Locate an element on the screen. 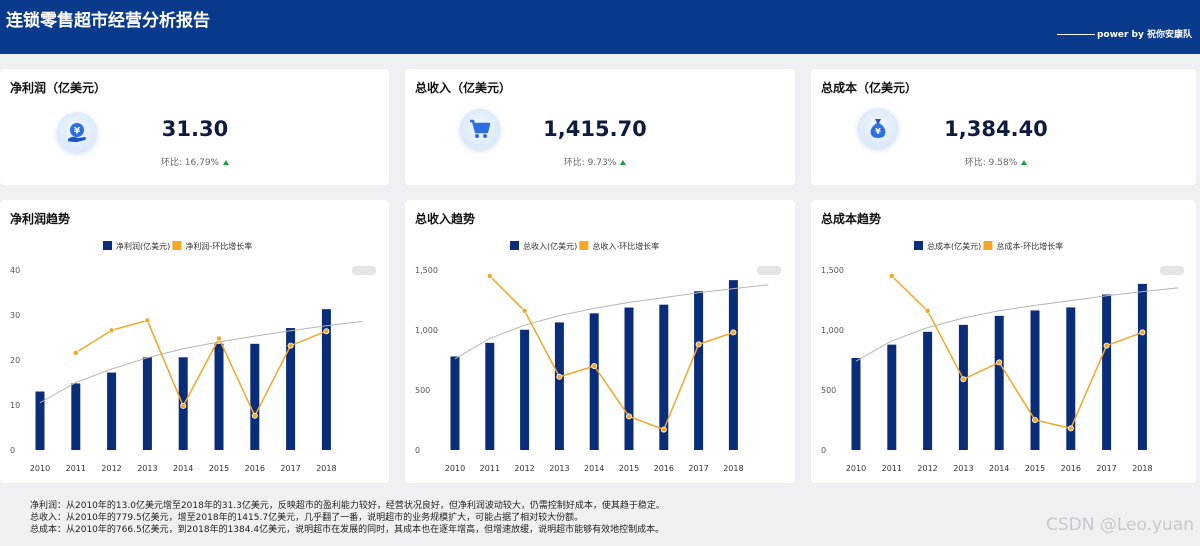  kpi-card-profit: 净利润（亿美元） ¥ 31.30 环比: 16.79% is located at coordinates (194, 127).